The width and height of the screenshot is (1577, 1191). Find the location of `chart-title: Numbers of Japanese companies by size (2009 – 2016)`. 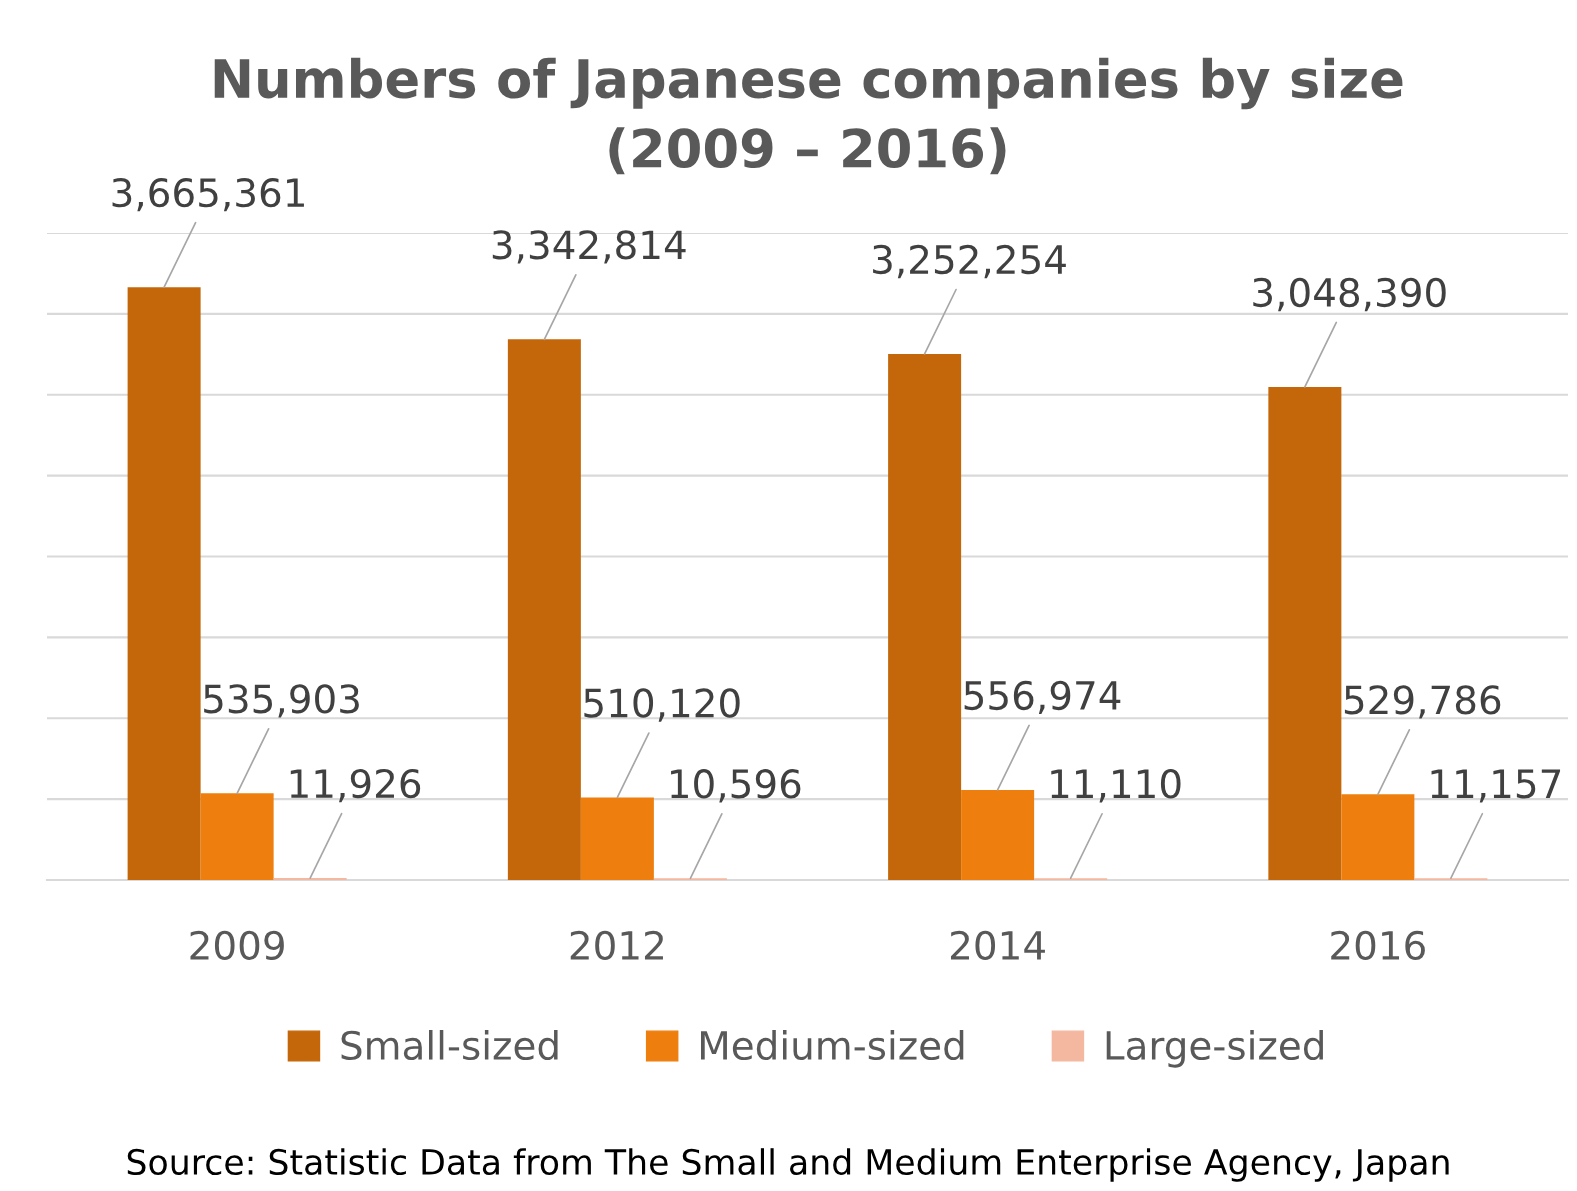

chart-title: Numbers of Japanese companies by size (2009 – 2016) is located at coordinates (808, 116).